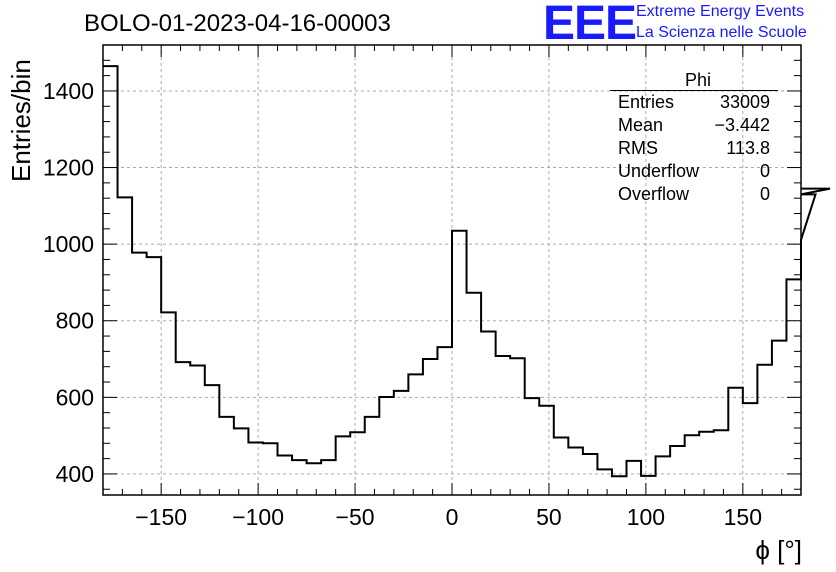 The image size is (836, 572). What do you see at coordinates (68, 168) in the screenshot?
I see `y-tick-label: 1200` at bounding box center [68, 168].